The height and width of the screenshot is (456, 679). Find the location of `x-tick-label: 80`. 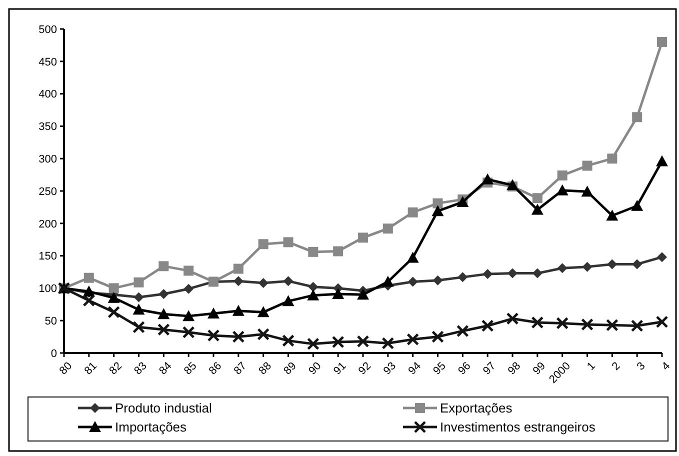

x-tick-label: 80 is located at coordinates (66, 369).